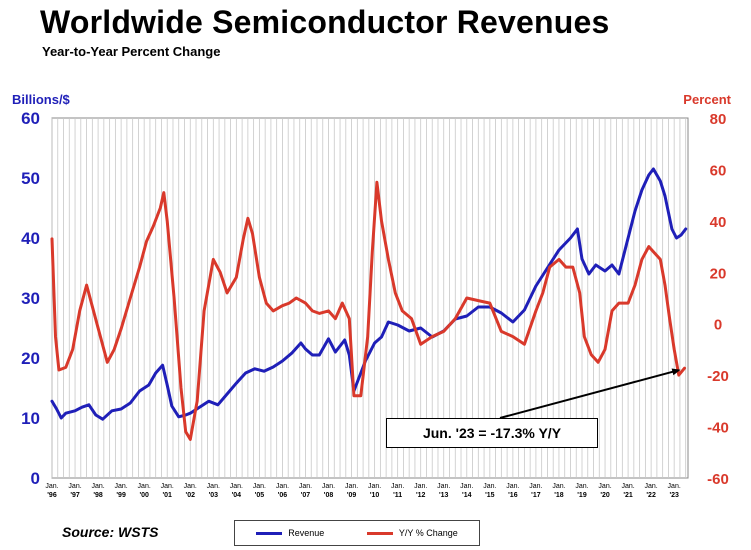 Image resolution: width=751 pixels, height=550 pixels. What do you see at coordinates (357, 533) in the screenshot?
I see `legend: Revenue Y/Y % Change` at bounding box center [357, 533].